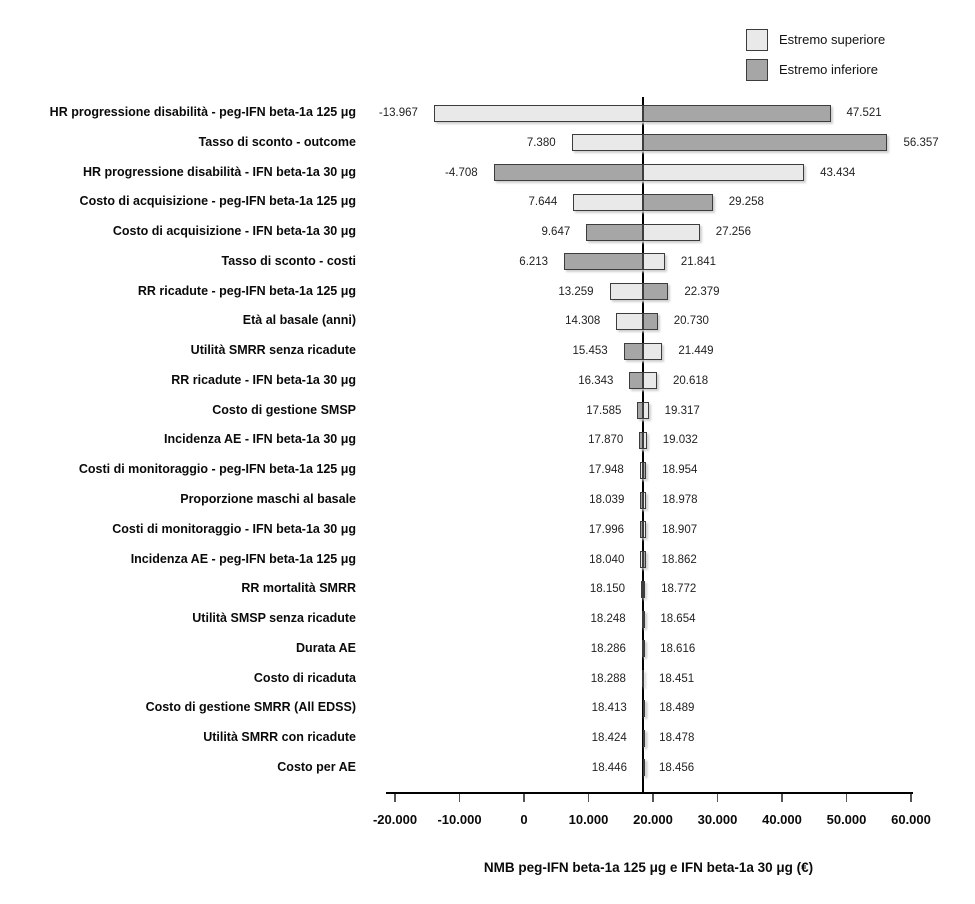 The image size is (975, 904). Describe the element at coordinates (284, 409) in the screenshot. I see `row-label: Costo di gestione SMSP` at that location.